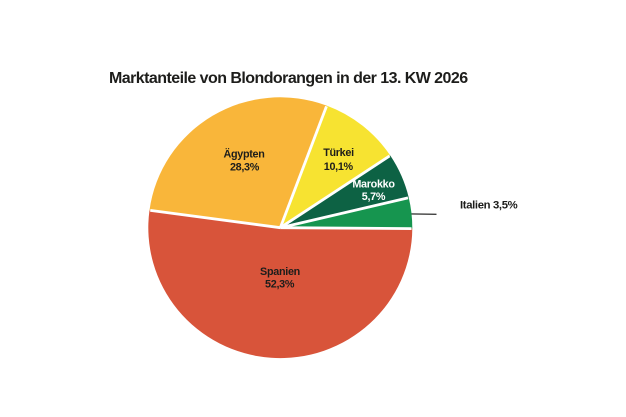  I want to click on svg-text: Marokko, so click(373, 185).